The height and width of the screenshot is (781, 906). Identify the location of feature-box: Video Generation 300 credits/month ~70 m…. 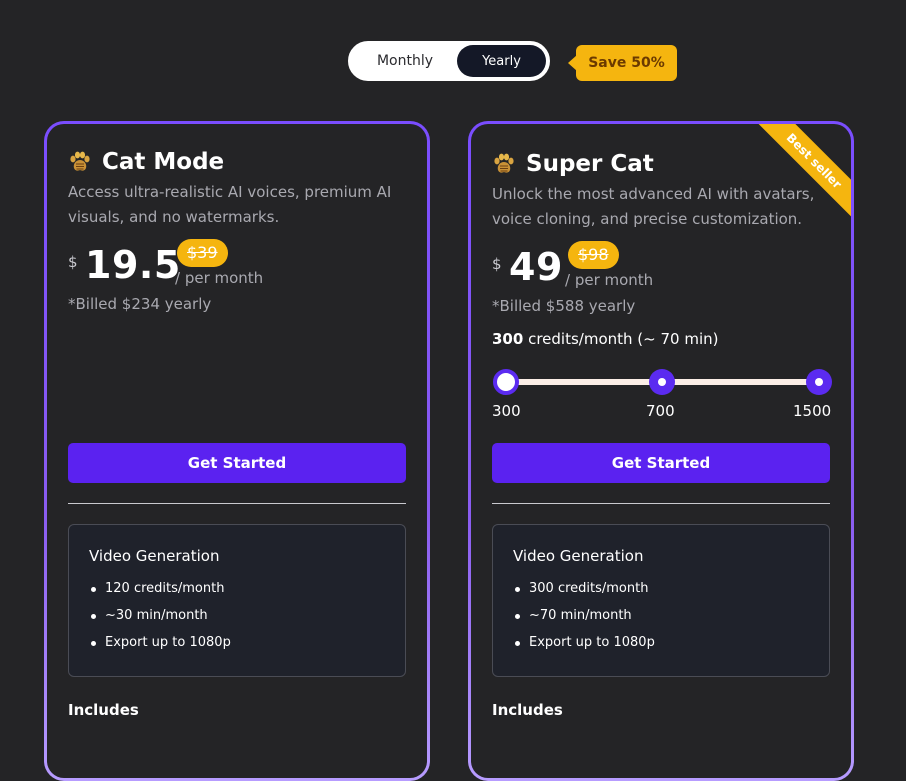
(661, 600).